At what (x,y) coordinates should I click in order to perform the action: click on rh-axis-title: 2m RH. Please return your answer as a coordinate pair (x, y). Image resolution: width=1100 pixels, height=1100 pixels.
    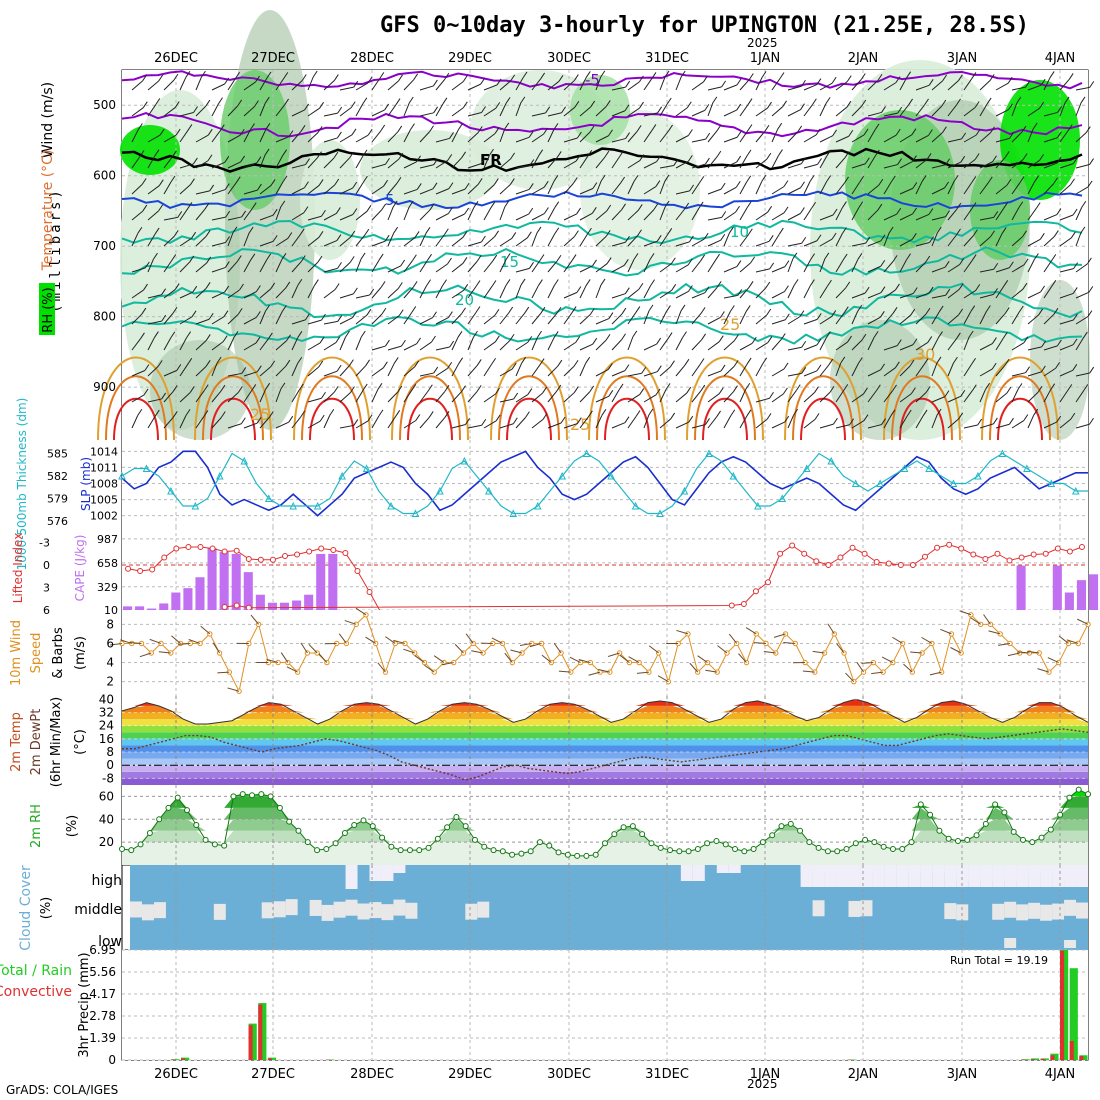
    Looking at the image, I should click on (36, 826).